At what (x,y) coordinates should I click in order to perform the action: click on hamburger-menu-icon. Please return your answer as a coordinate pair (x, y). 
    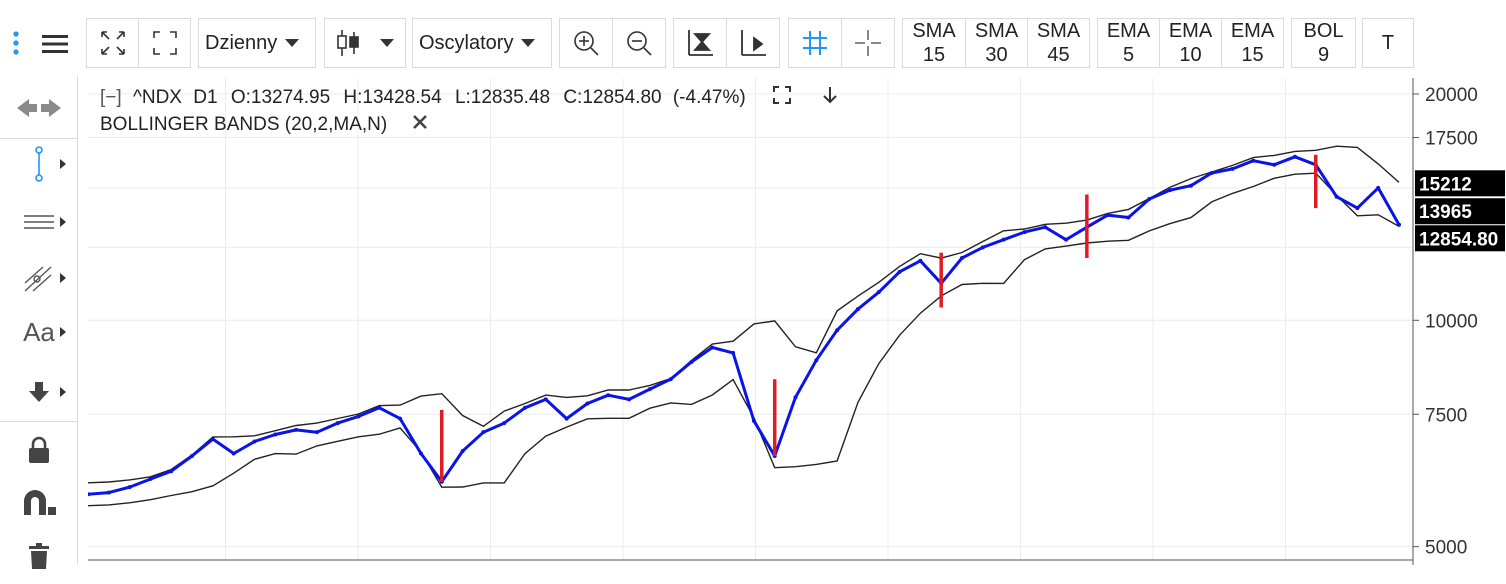
    Looking at the image, I should click on (55, 44).